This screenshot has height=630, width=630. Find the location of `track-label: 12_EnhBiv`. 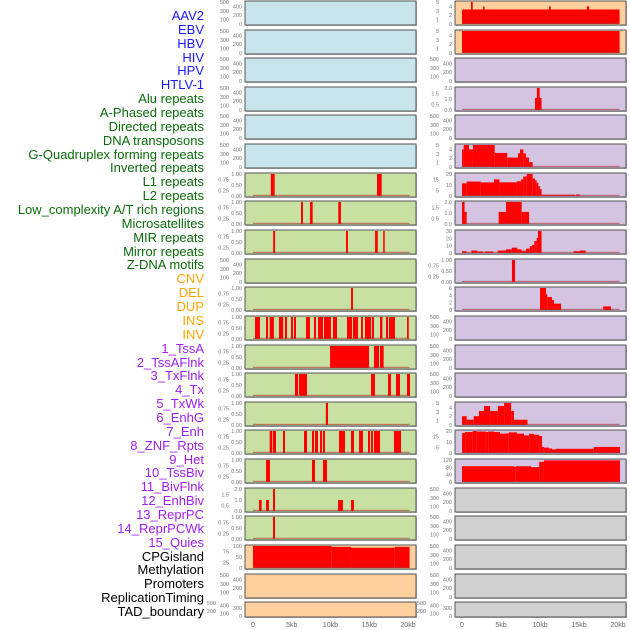

track-label: 12_EnhBiv is located at coordinates (172, 501).